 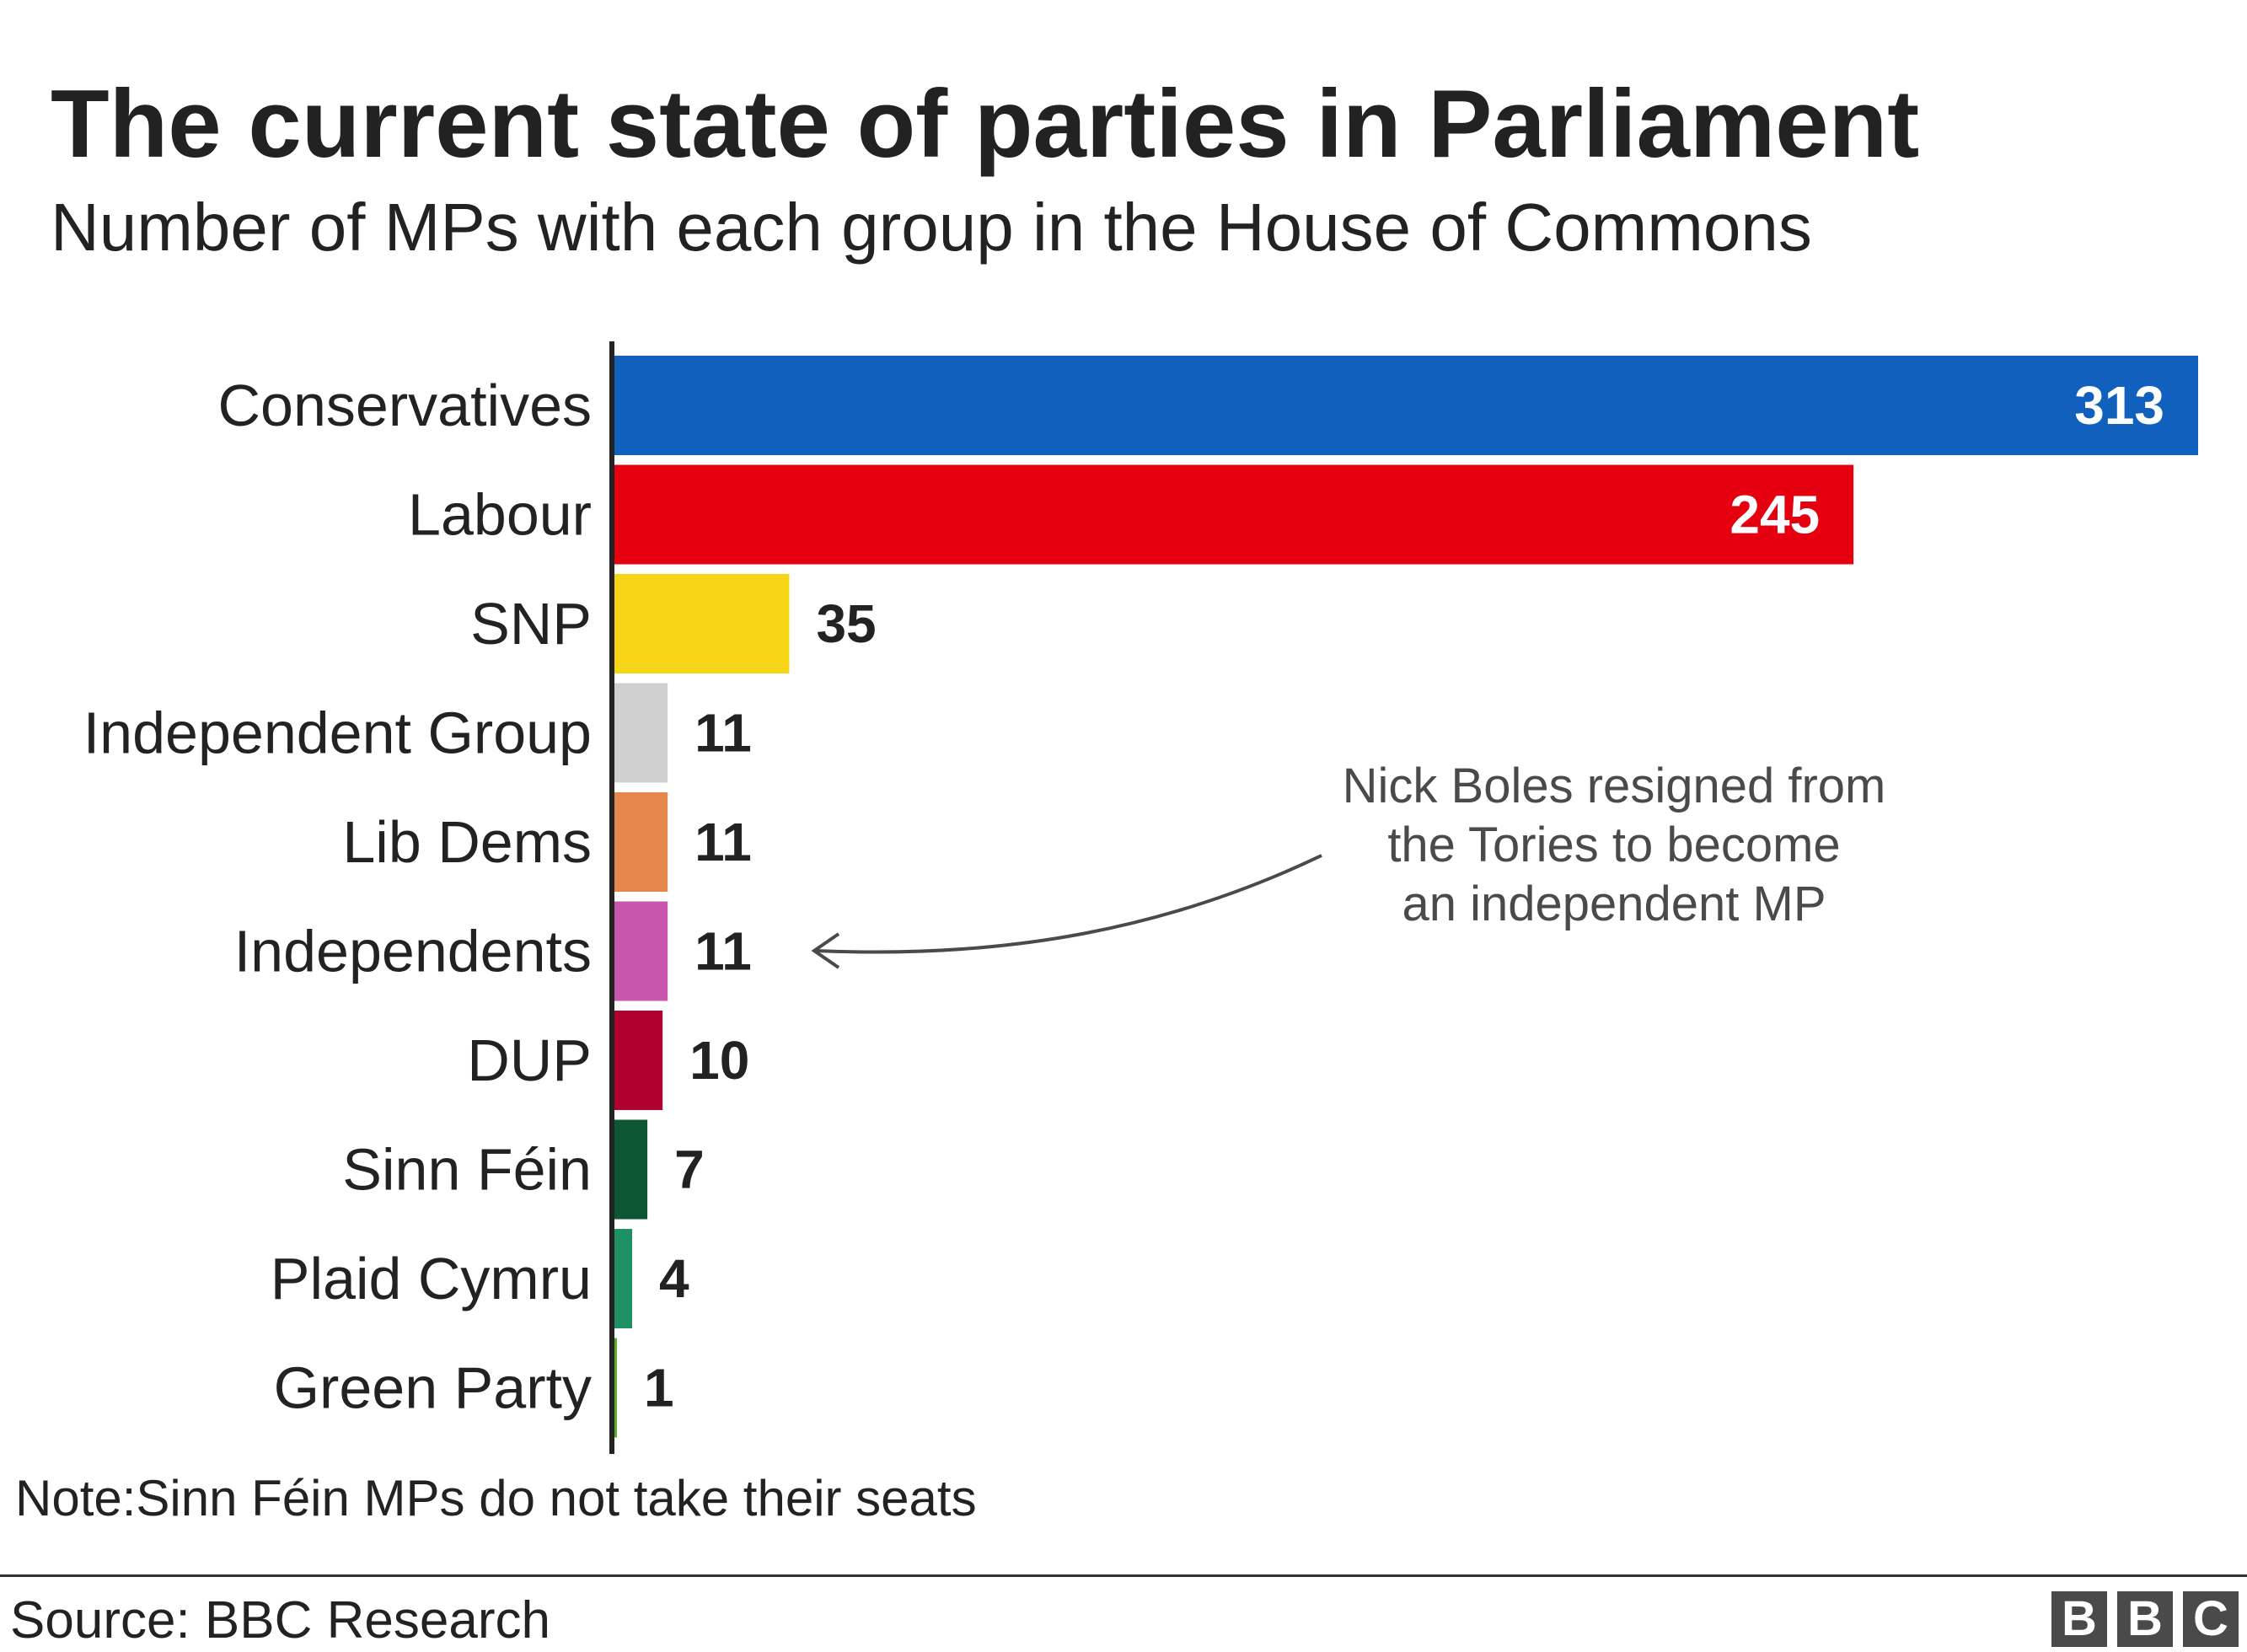 I want to click on annotation-line: an independent MP, so click(x=1614, y=904).